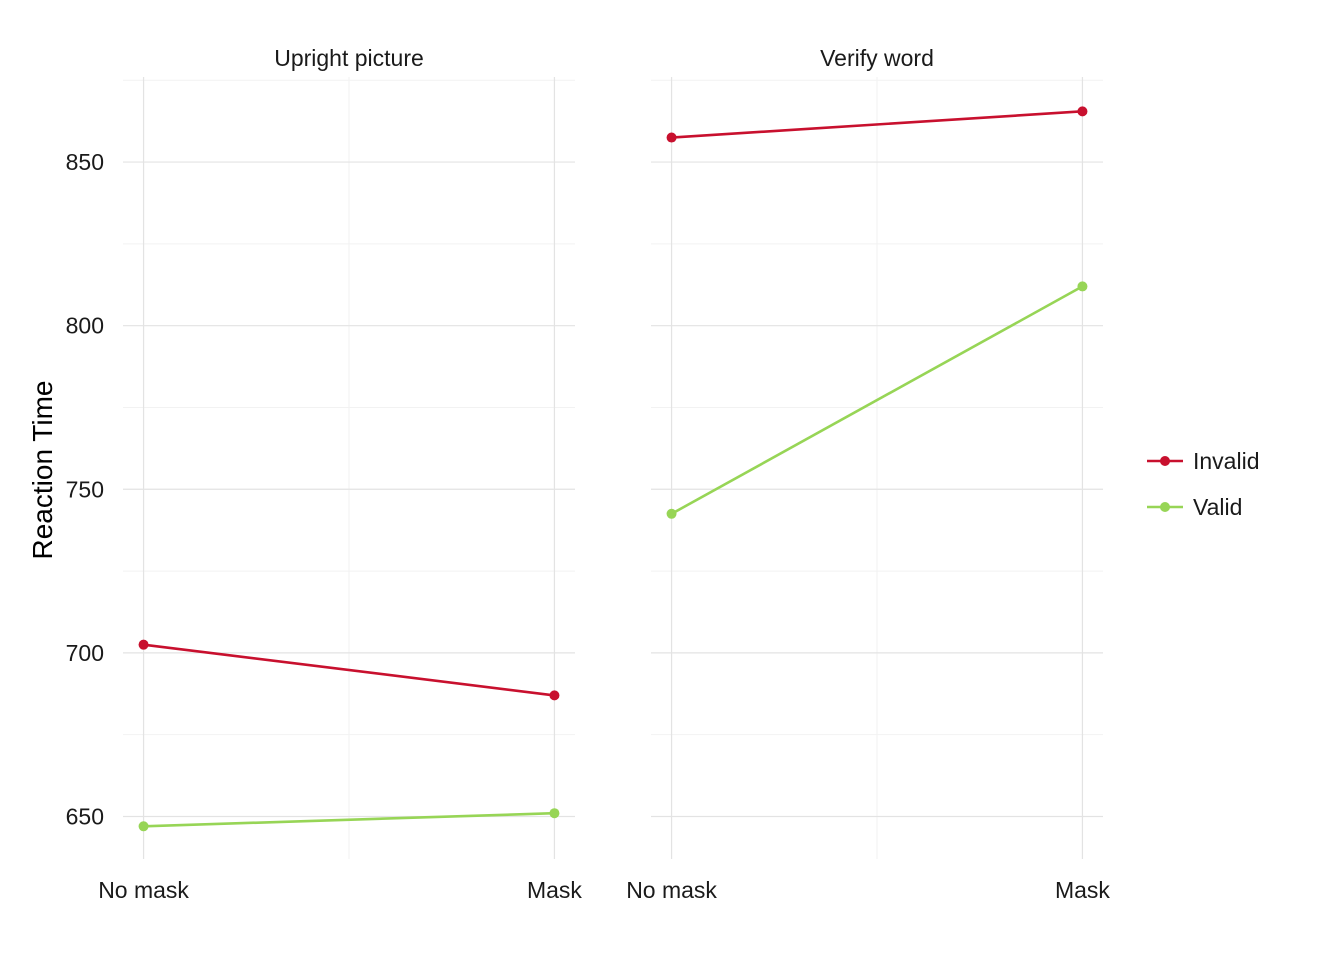 This screenshot has height=960, width=1344. Describe the element at coordinates (1165, 461) in the screenshot. I see `legend-marker-invalid` at that location.